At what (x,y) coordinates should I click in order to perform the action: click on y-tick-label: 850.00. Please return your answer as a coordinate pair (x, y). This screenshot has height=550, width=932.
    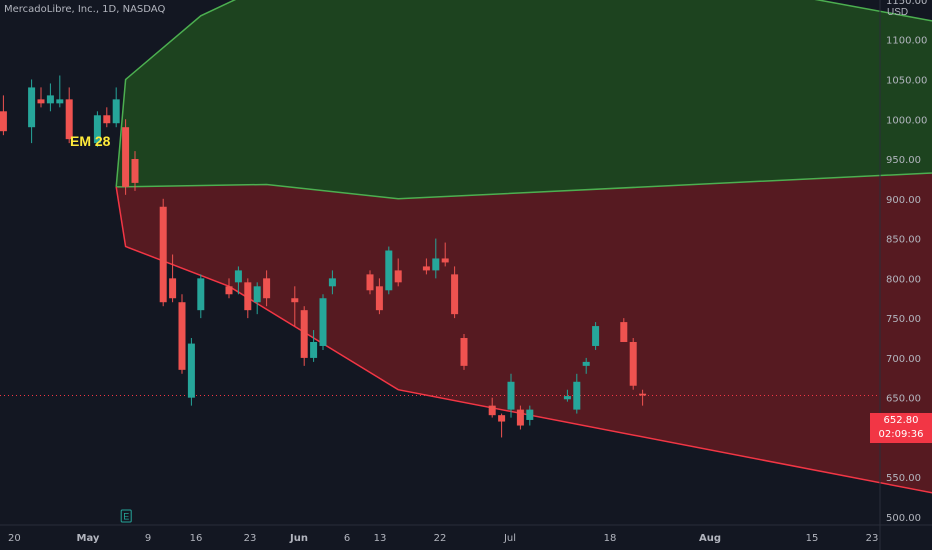
    Looking at the image, I should click on (903, 240).